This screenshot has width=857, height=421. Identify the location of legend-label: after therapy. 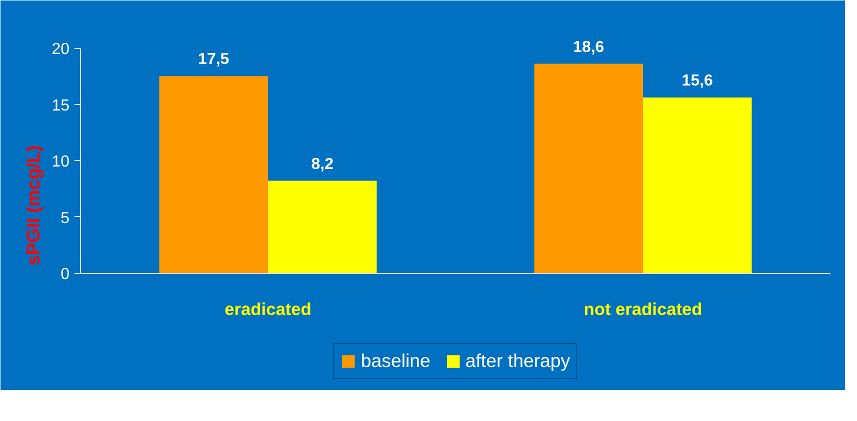
(517, 361).